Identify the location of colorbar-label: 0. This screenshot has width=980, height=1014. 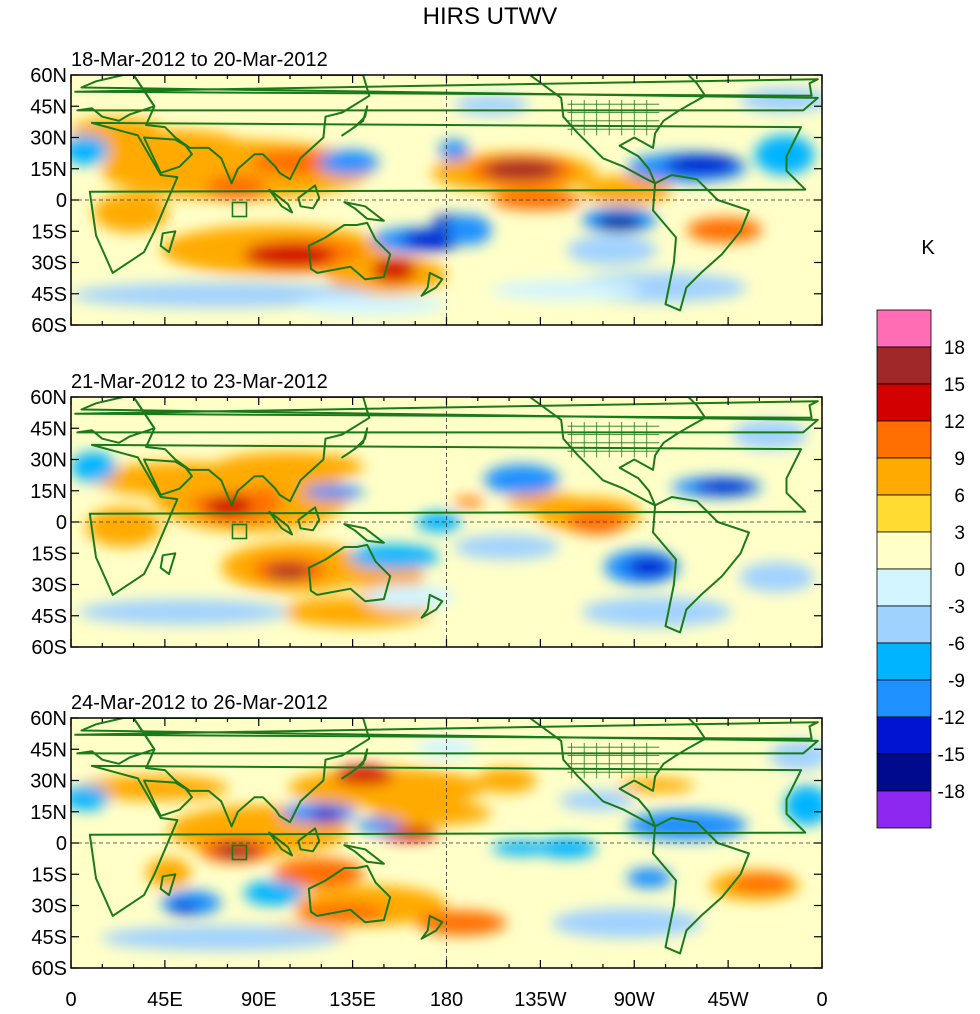
(959, 570).